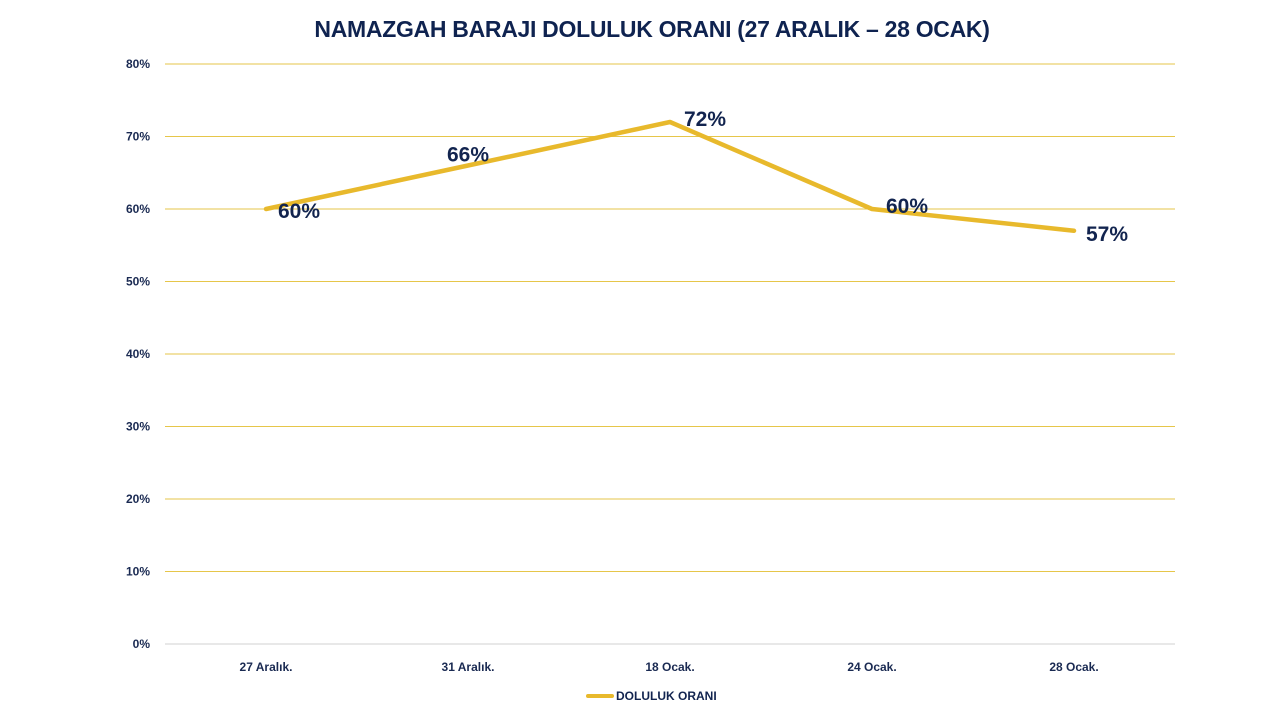  I want to click on y-tick-label: 30%, so click(138, 427).